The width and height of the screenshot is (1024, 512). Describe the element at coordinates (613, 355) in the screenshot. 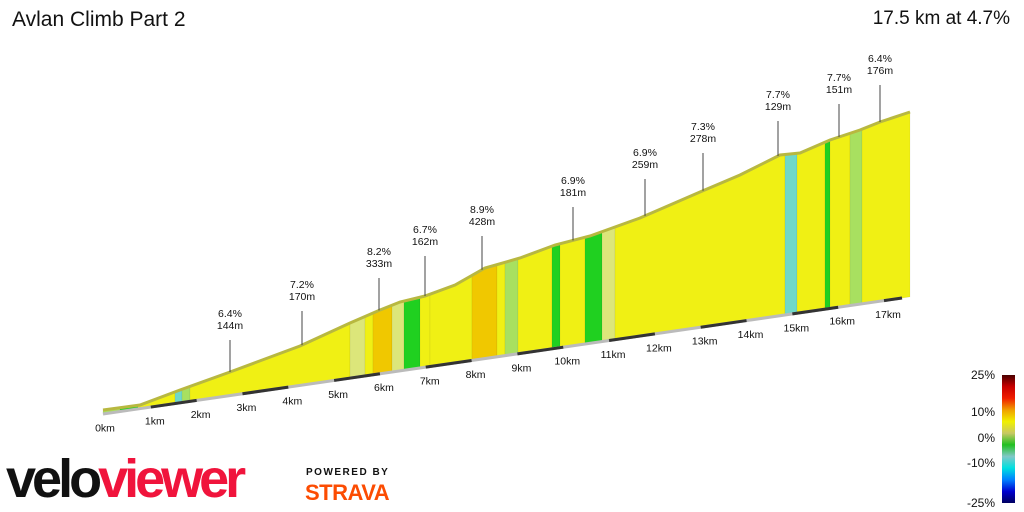

I see `x-tick-label: 11km` at that location.